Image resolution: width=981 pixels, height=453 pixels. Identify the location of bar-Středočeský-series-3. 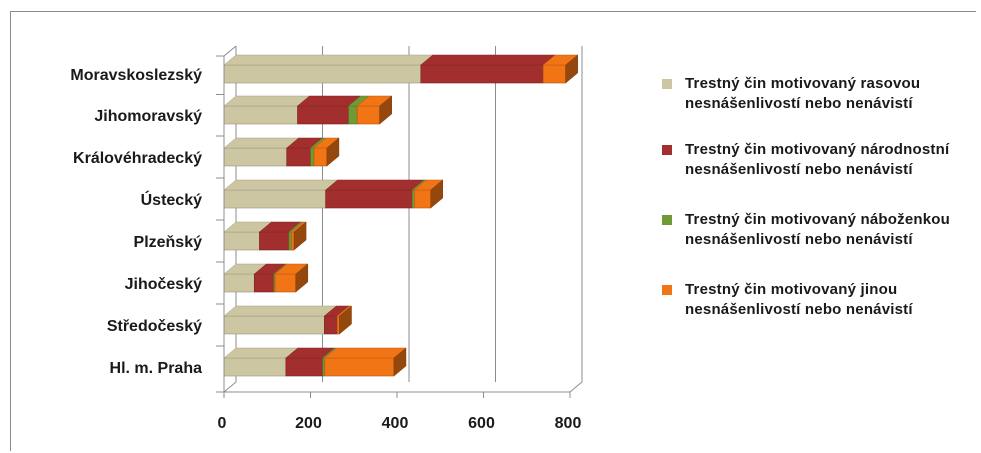
(344, 320).